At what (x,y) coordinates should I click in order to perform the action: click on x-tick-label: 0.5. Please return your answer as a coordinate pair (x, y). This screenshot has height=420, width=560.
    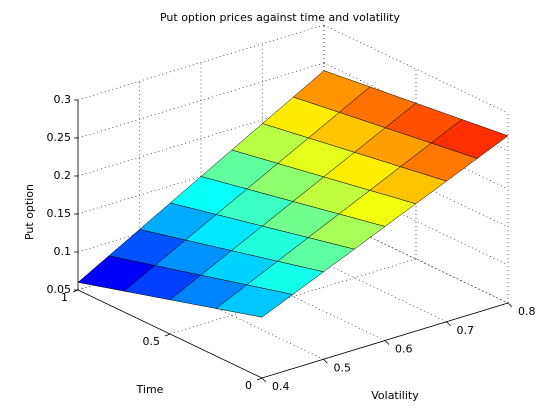
    Looking at the image, I should click on (343, 367).